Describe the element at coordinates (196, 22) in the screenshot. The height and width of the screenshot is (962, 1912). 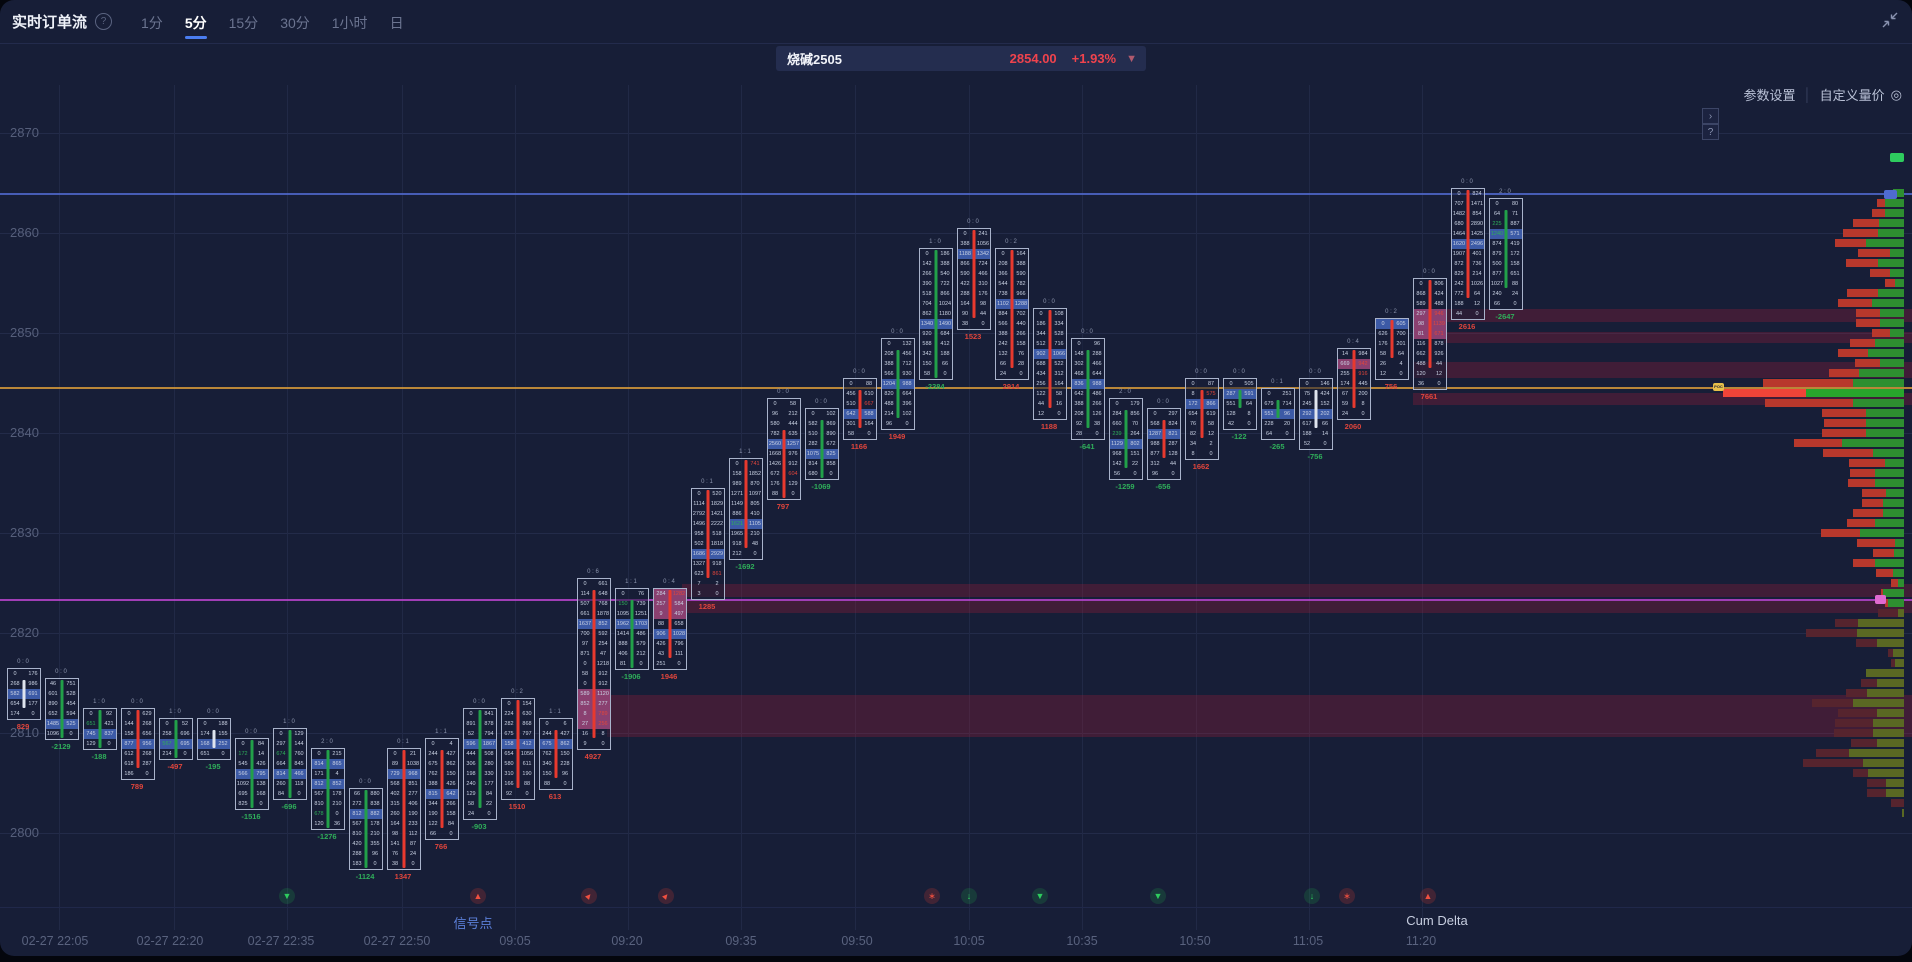
I see `tab-5分: 5分` at that location.